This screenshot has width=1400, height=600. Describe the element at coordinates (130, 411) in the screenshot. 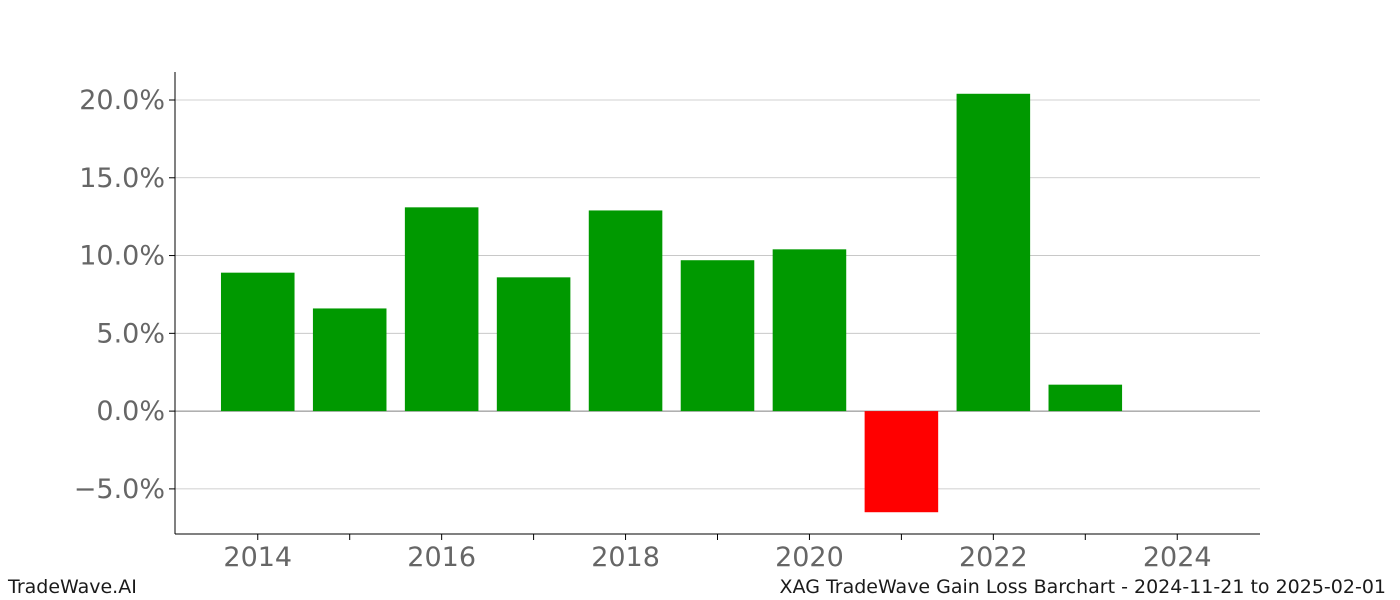

I see `y-tick-label: 0.0%` at that location.